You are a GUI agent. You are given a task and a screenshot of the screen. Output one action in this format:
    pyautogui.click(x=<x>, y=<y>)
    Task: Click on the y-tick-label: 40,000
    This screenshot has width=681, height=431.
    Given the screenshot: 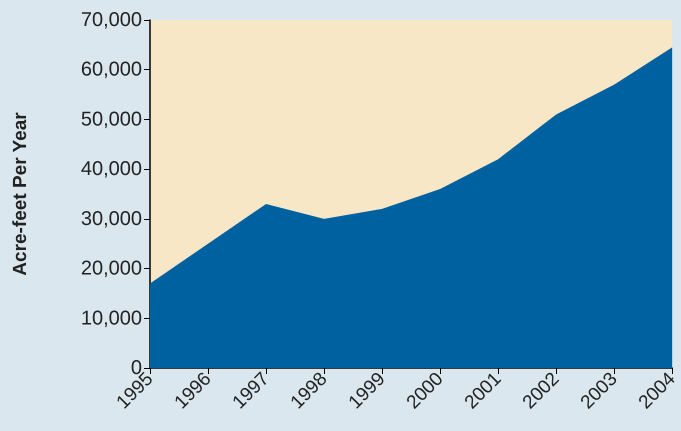 What is the action you would take?
    pyautogui.click(x=111, y=169)
    